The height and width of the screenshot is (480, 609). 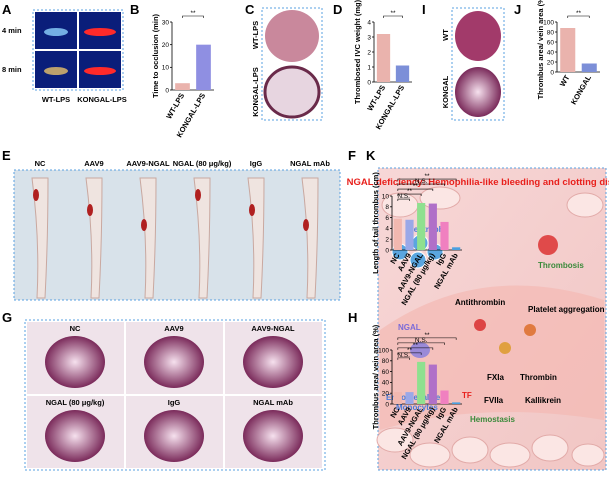 I want to click on row-label: 4 min, so click(x=12, y=30).